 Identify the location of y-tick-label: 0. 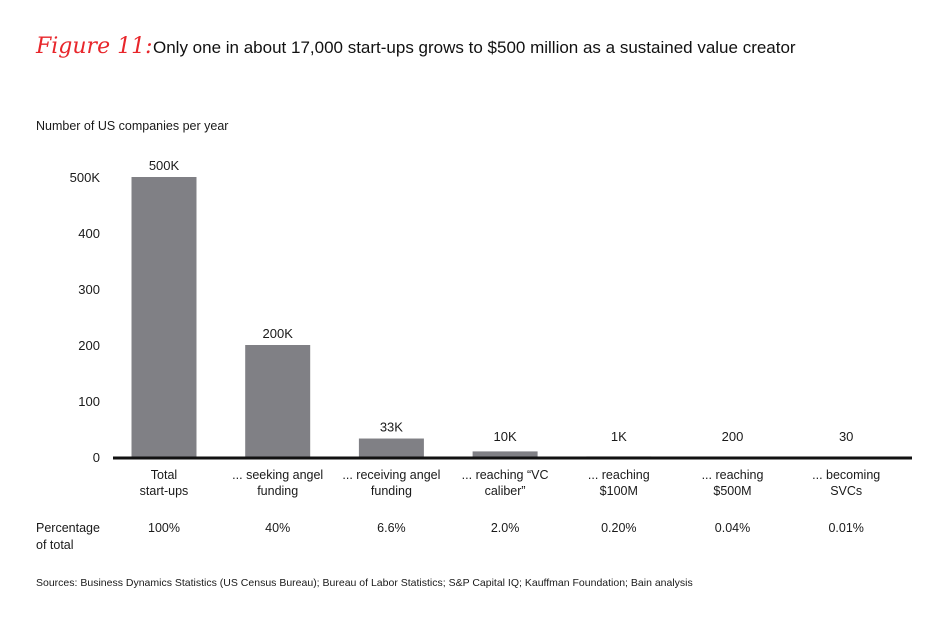
(96, 457).